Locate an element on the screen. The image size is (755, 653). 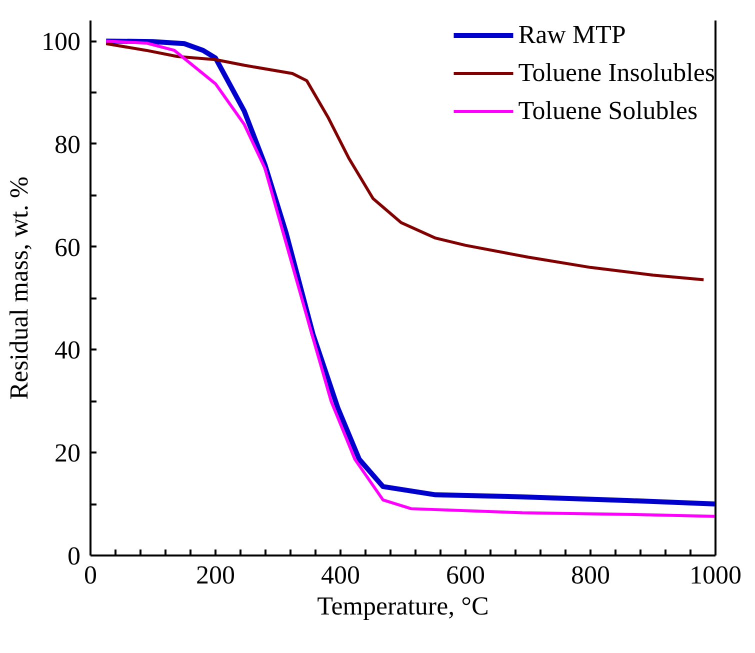
legend-label: Toluene Solubles is located at coordinates (608, 111).